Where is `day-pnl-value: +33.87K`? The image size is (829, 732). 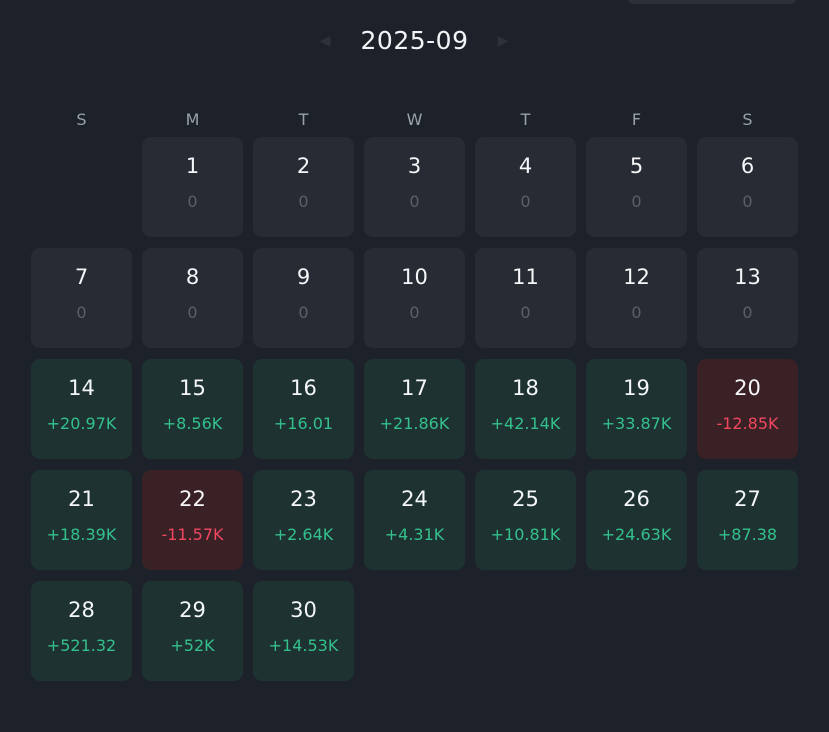
day-pnl-value: +33.87K is located at coordinates (636, 423).